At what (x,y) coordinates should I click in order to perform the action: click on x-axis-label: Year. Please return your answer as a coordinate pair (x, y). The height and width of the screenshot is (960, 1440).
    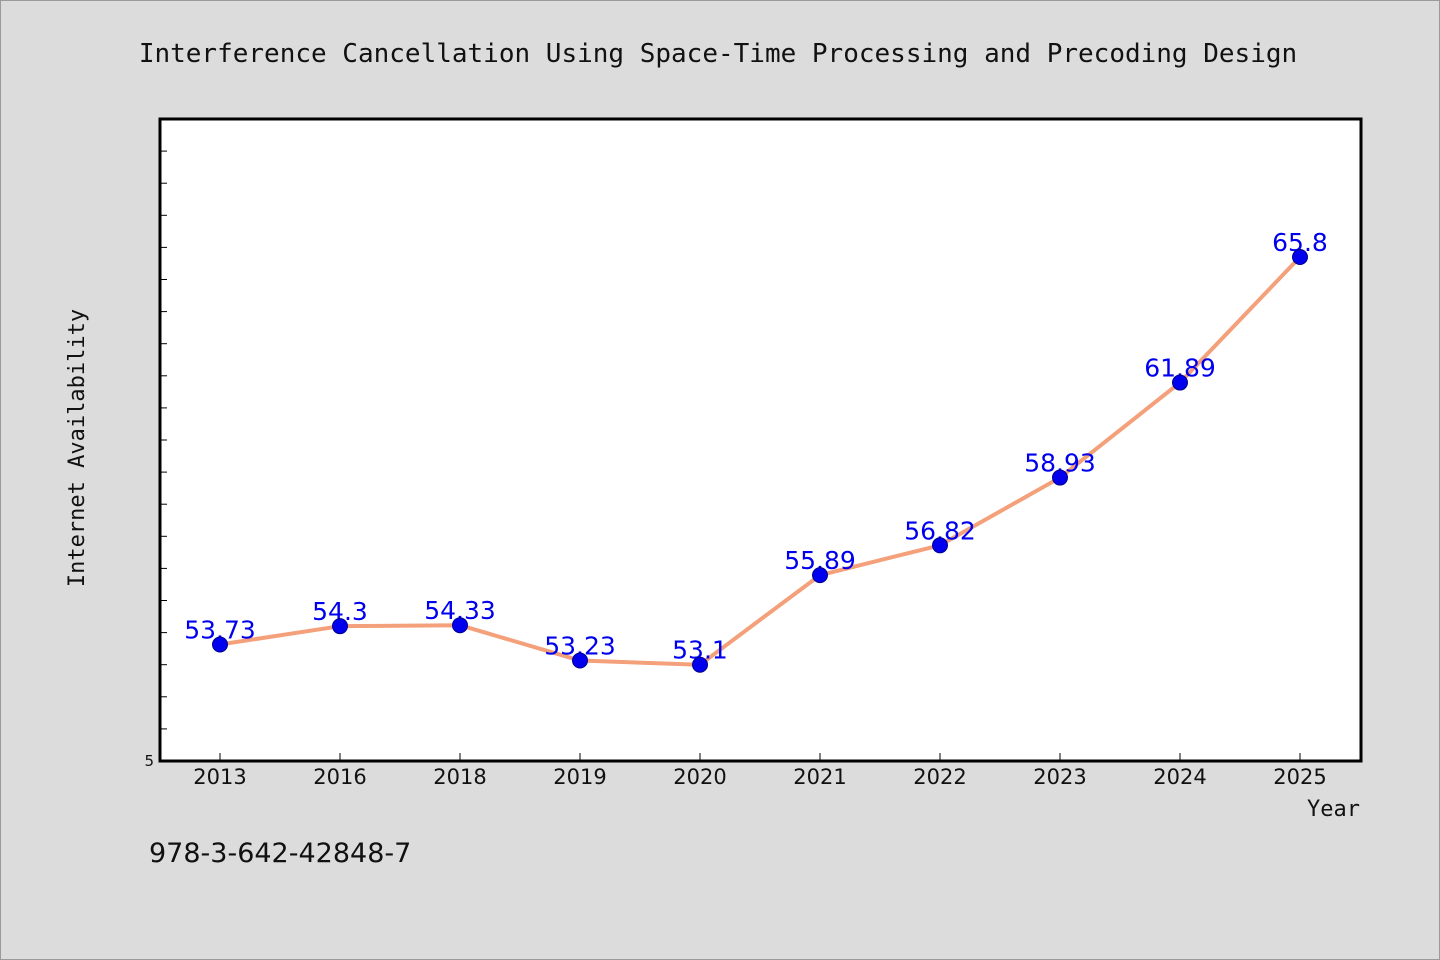
    Looking at the image, I should click on (1333, 809).